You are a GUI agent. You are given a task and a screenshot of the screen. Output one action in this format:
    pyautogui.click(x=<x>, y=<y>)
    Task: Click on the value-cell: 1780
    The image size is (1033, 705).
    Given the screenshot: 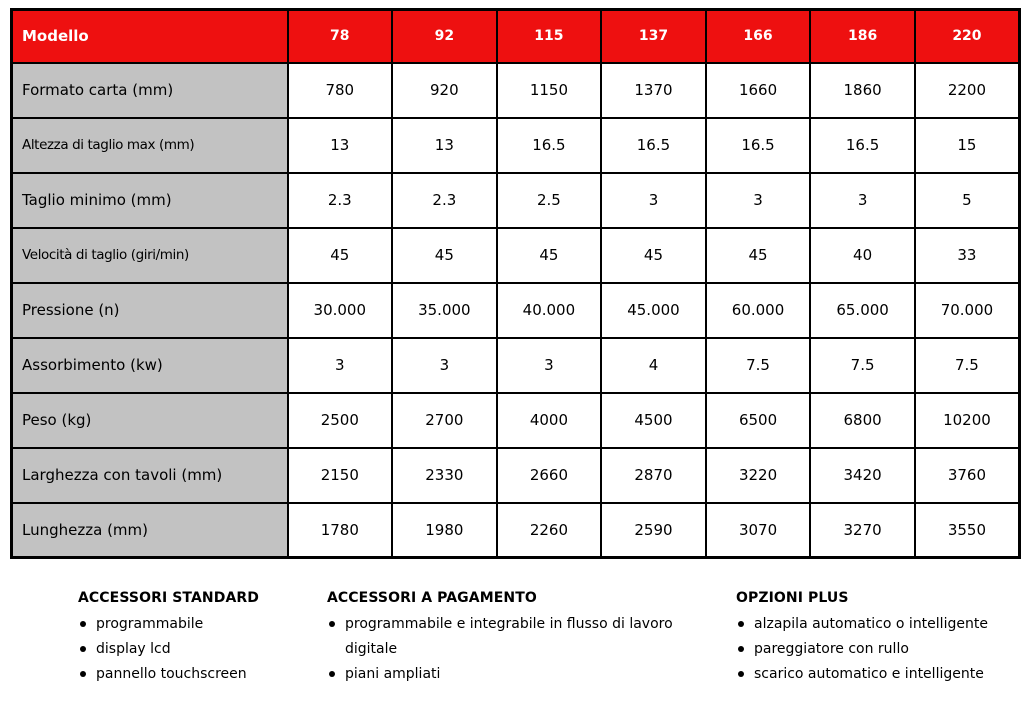 What is the action you would take?
    pyautogui.click(x=340, y=530)
    